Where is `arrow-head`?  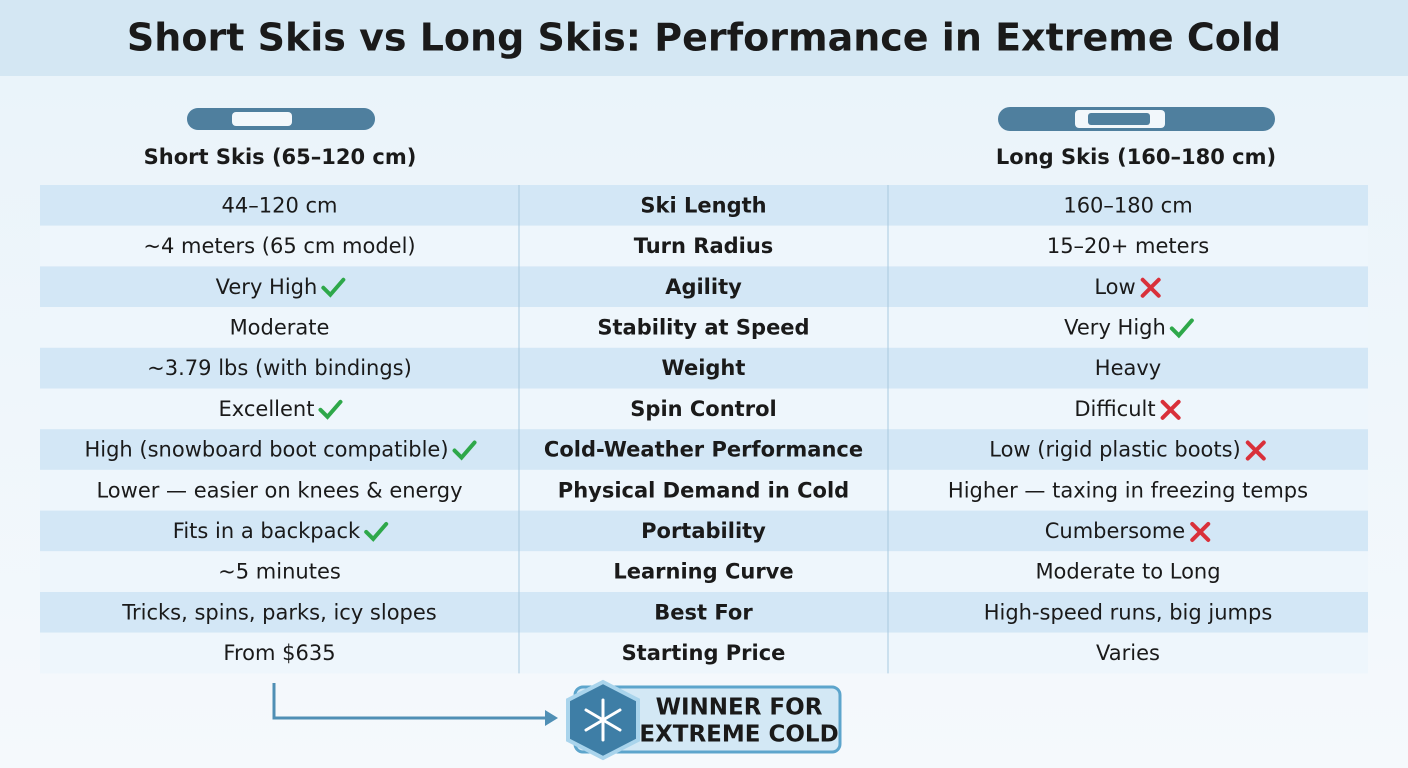 arrow-head is located at coordinates (551, 718).